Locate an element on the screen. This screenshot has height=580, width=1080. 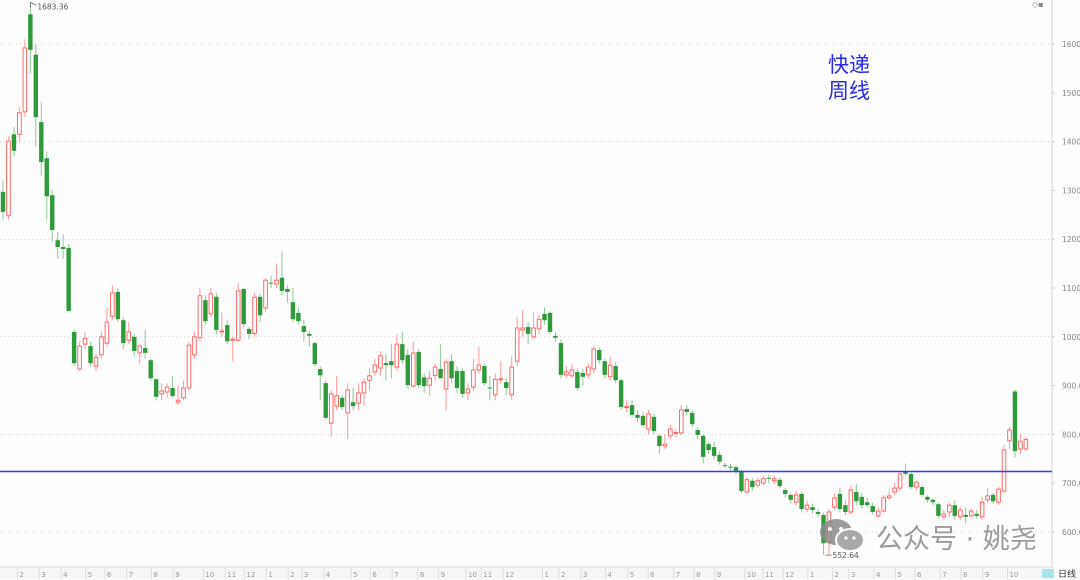
y-tick-label: 700.0 is located at coordinates (1071, 483).